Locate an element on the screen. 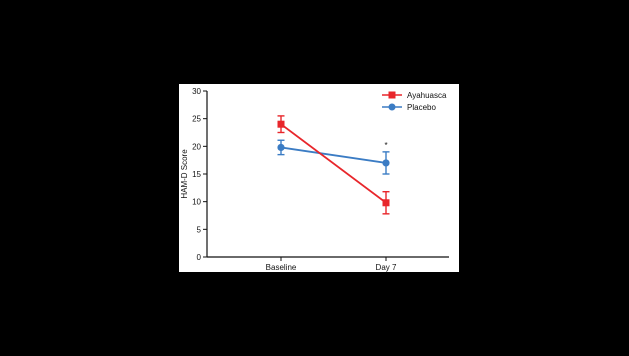 The height and width of the screenshot is (356, 629). series-line-placebo is located at coordinates (333, 155).